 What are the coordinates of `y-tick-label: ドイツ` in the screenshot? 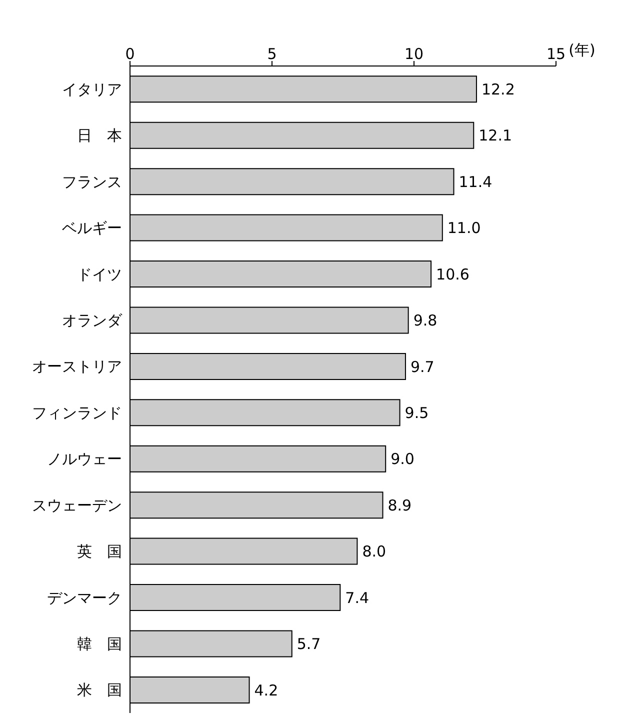 It's located at (99, 274).